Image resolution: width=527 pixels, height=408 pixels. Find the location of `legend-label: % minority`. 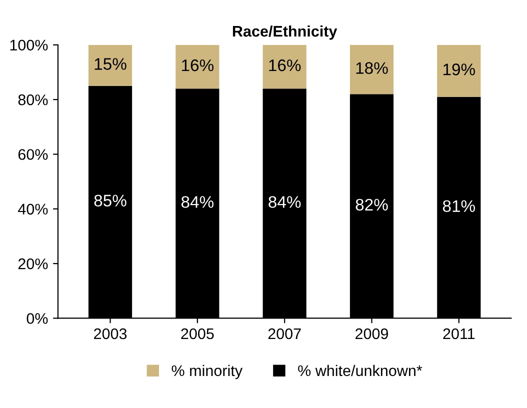

legend-label: % minority is located at coordinates (207, 372).